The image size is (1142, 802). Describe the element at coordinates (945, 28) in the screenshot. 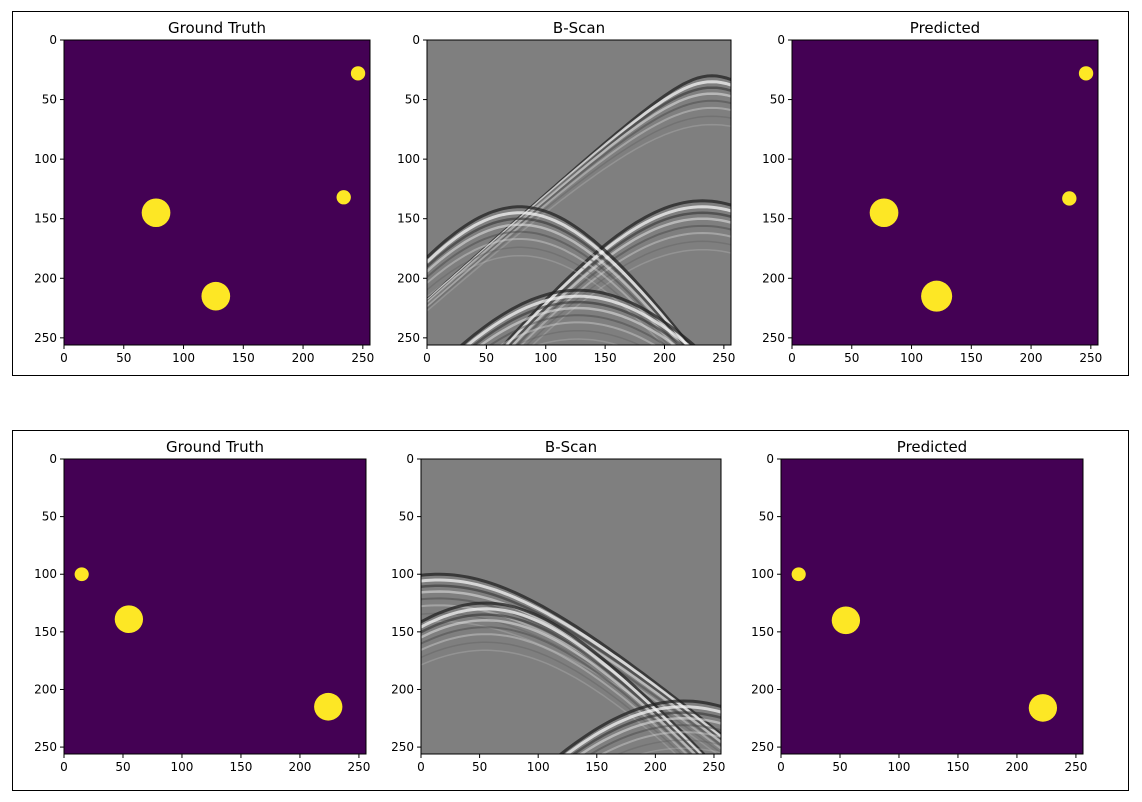

I see `subplot-title: Predicted` at that location.